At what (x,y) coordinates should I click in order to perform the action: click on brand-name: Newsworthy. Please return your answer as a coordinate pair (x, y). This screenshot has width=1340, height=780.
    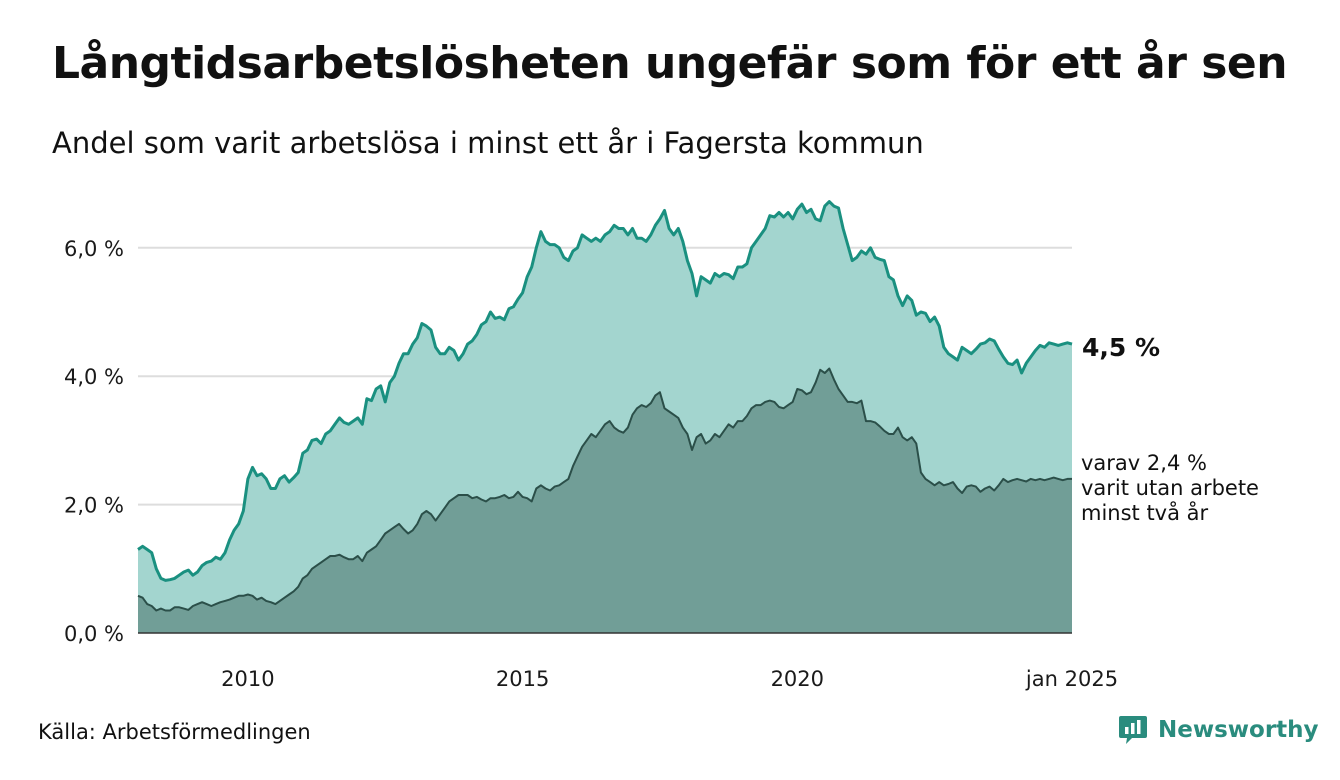
    Looking at the image, I should click on (1238, 730).